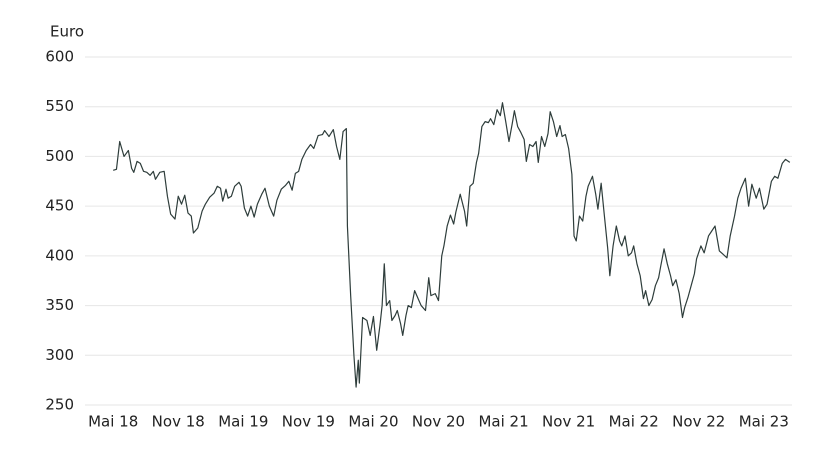  I want to click on y-axis-label: Euro, so click(67, 32).